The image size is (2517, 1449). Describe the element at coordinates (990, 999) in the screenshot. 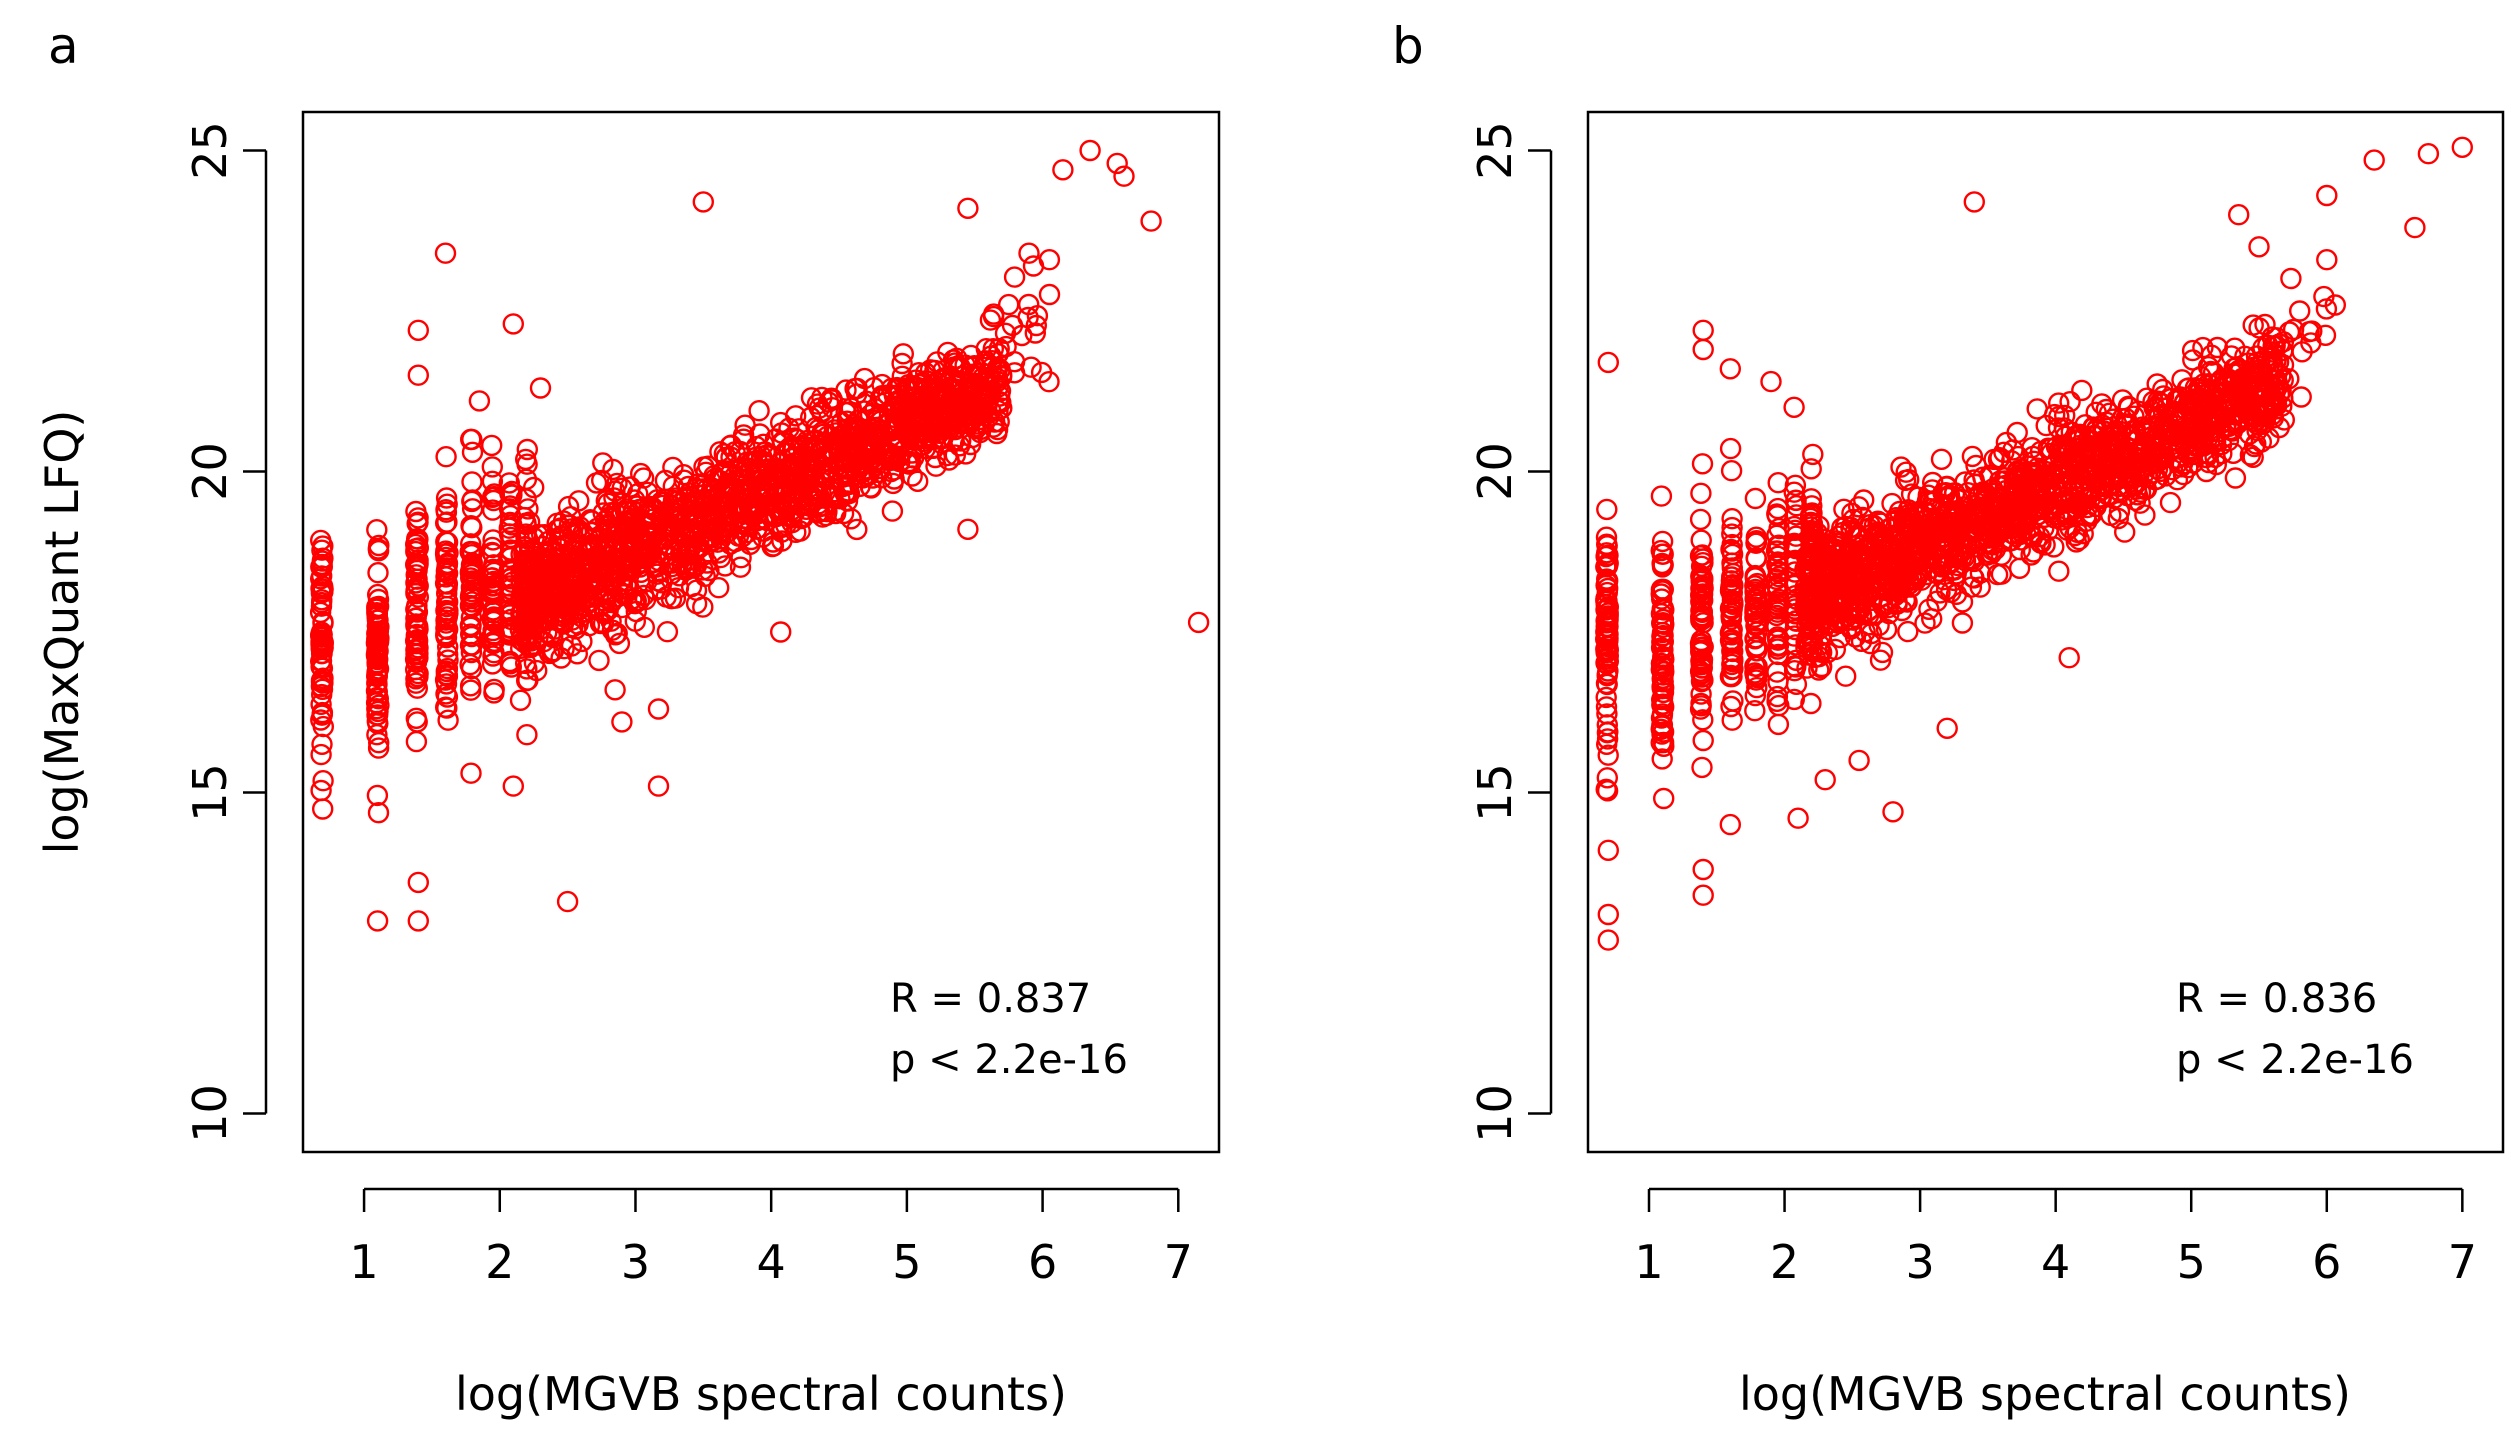

I see `annotation-r-a: R = 0.837` at that location.